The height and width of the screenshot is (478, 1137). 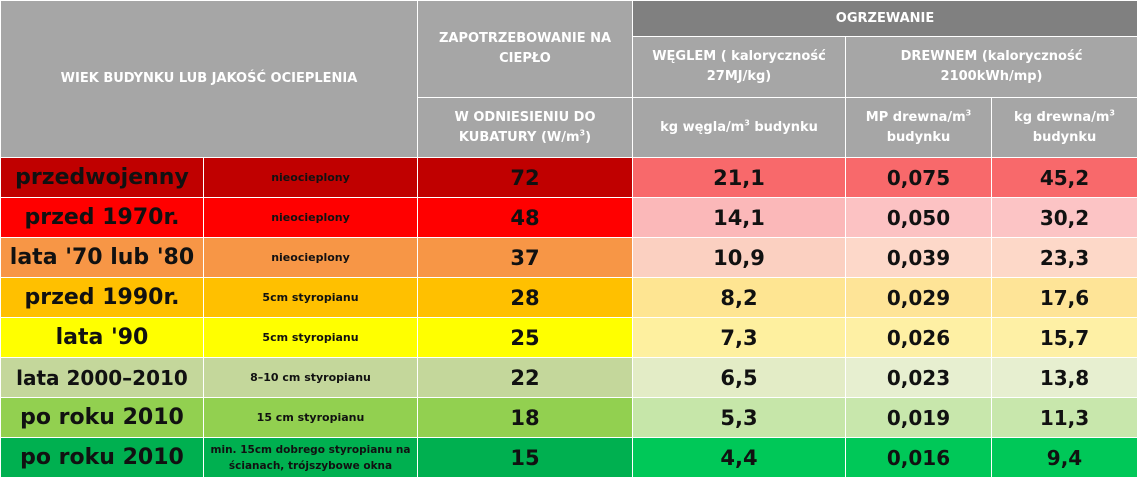 What do you see at coordinates (739, 417) in the screenshot?
I see `row-coal: 5,3` at bounding box center [739, 417].